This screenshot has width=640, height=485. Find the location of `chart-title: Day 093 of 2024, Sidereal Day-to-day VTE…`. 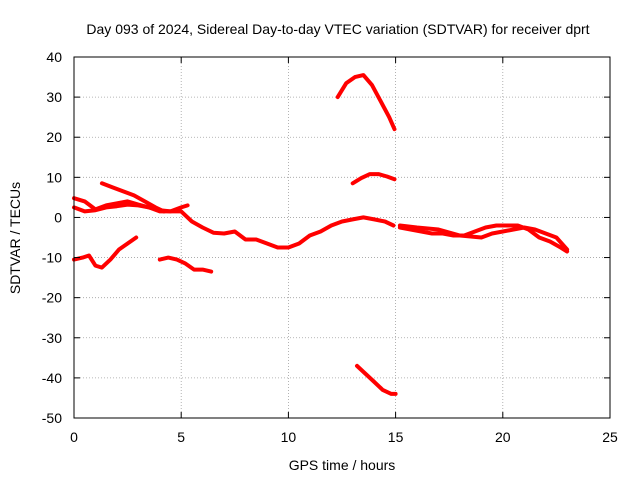

chart-title: Day 093 of 2024, Sidereal Day-to-day VTE… is located at coordinates (337, 29).